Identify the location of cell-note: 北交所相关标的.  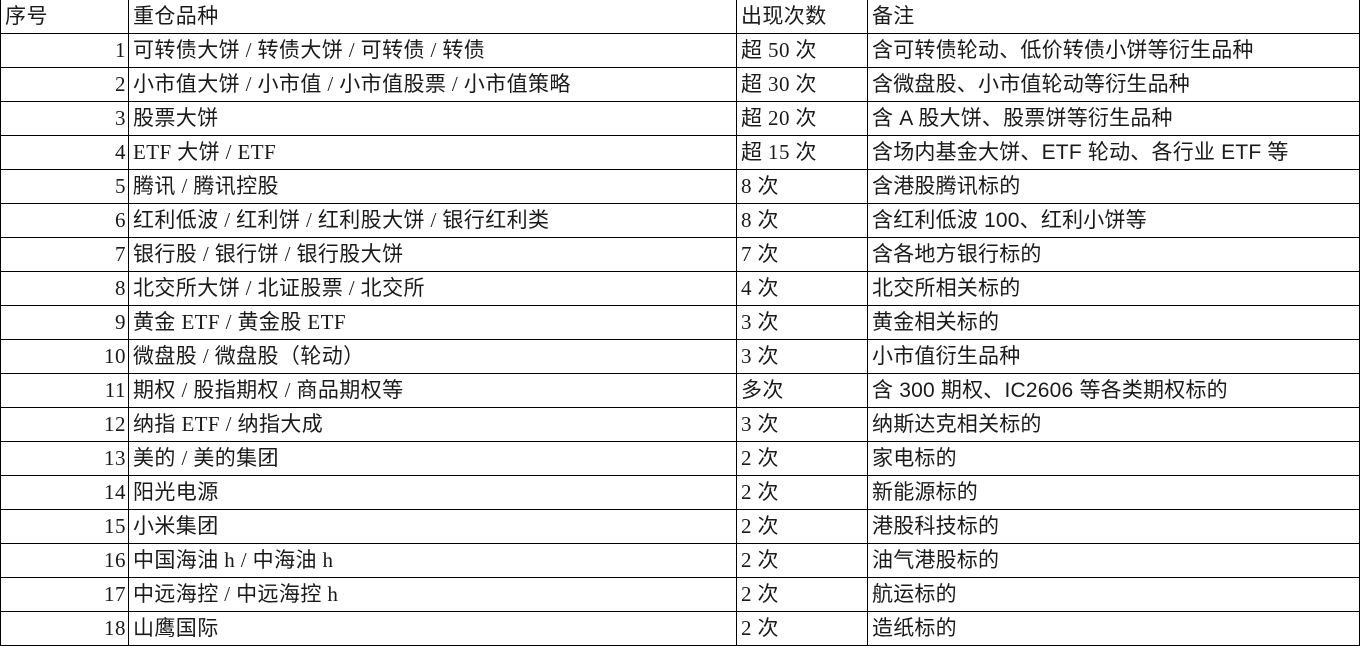
(1113, 288).